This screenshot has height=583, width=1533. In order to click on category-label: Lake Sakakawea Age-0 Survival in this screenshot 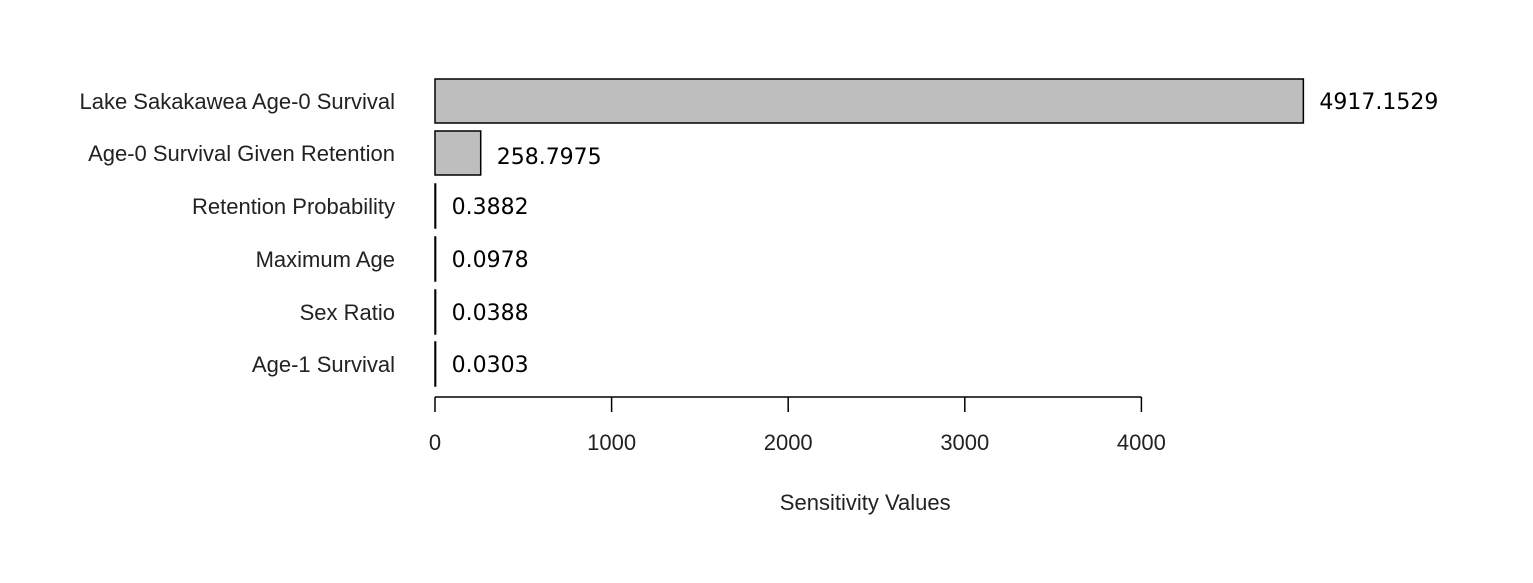, I will do `click(237, 101)`.